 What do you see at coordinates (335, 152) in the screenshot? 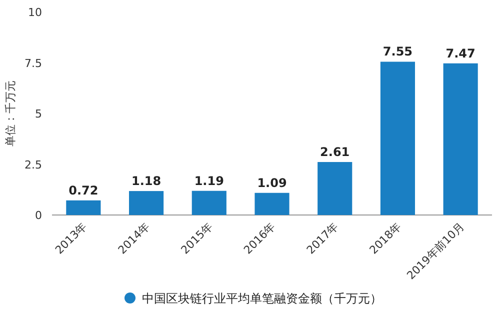
I see `data-label: 2.61` at bounding box center [335, 152].